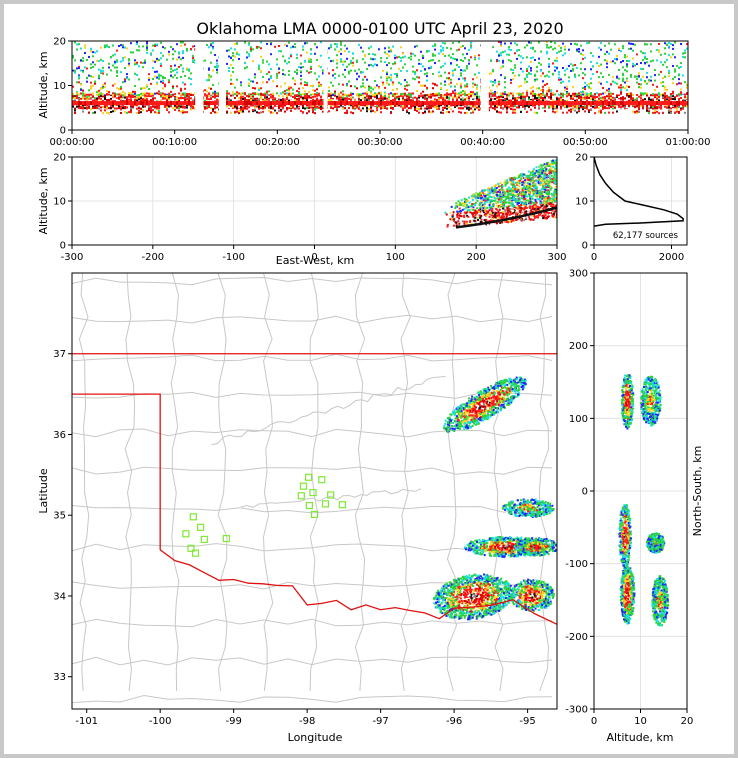  What do you see at coordinates (639, 192) in the screenshot?
I see `altitude-histogram-line` at bounding box center [639, 192].